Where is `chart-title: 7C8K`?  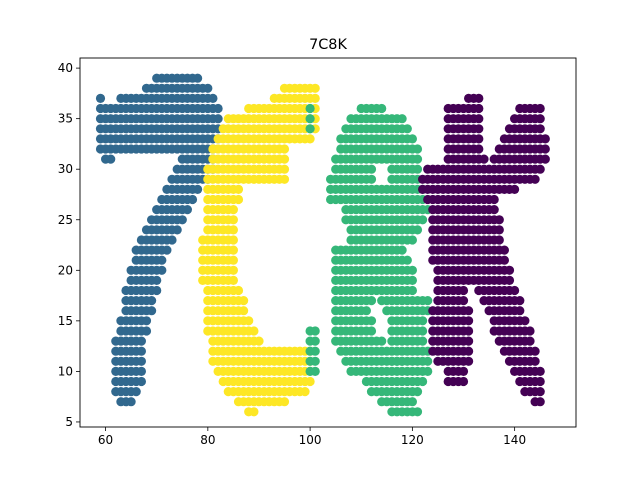 chart-title: 7C8K is located at coordinates (328, 45).